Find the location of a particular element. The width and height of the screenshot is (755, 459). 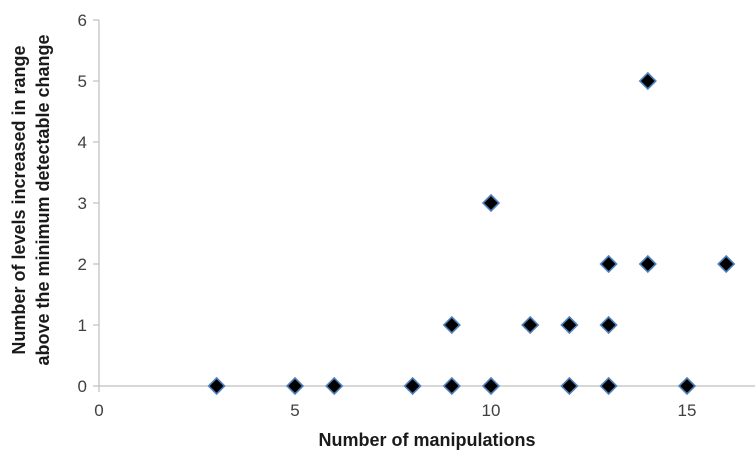

x-tick-label: 5 is located at coordinates (294, 410).